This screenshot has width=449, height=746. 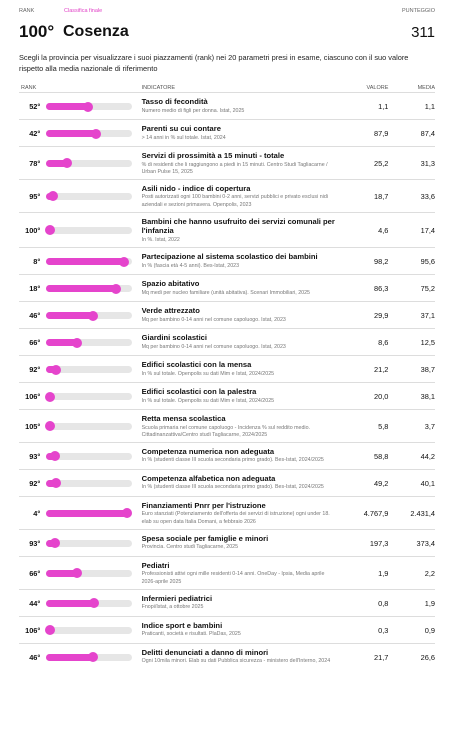 I want to click on value: 98,2, so click(x=381, y=262).